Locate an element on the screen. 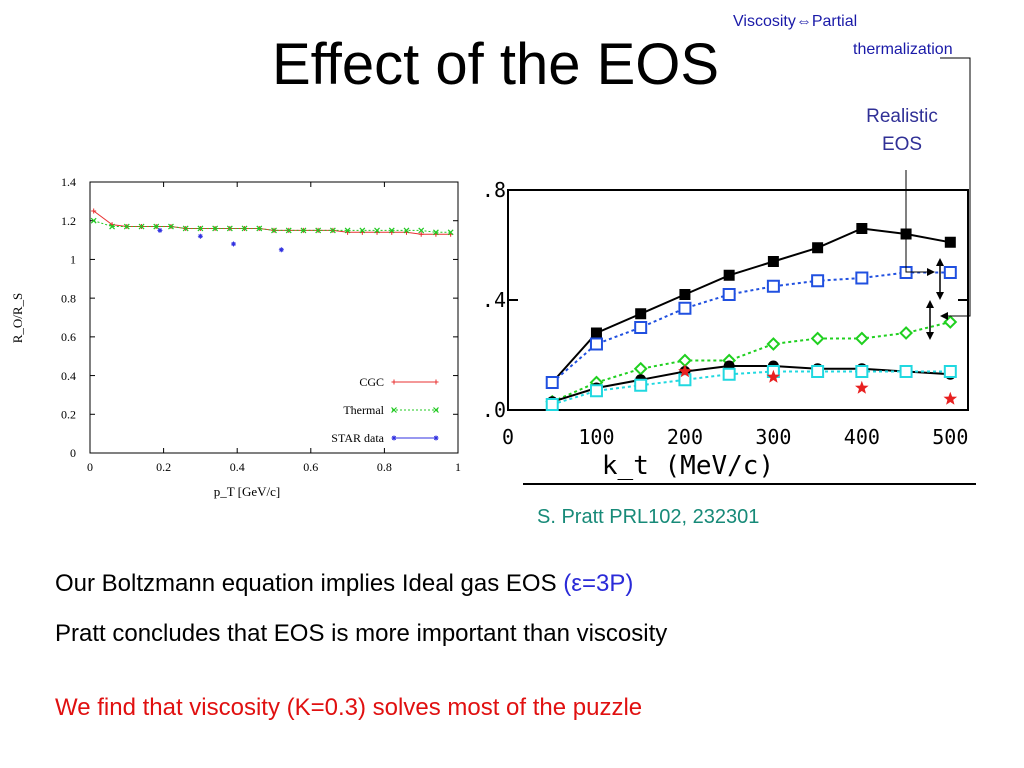 The image size is (1024, 768). y-tick-label: 1.2 is located at coordinates (68, 221).